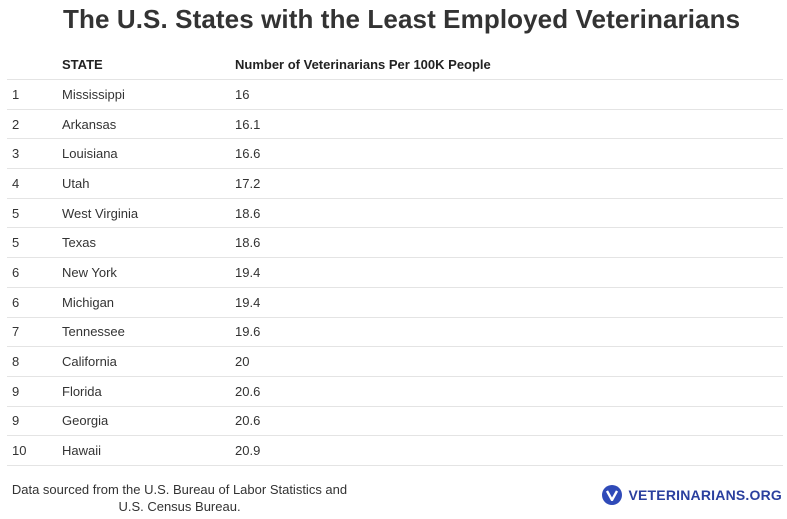 This screenshot has width=787, height=519. What do you see at coordinates (93, 94) in the screenshot?
I see `state-cell: Mississippi` at bounding box center [93, 94].